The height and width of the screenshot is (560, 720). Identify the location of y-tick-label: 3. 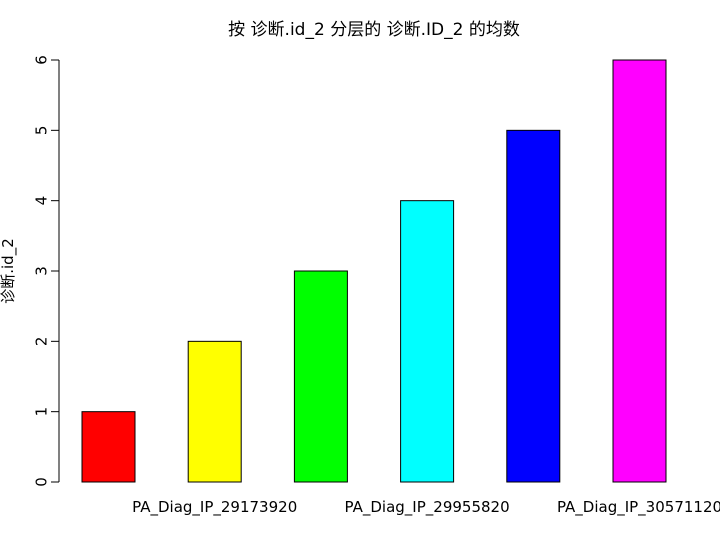
(42, 271).